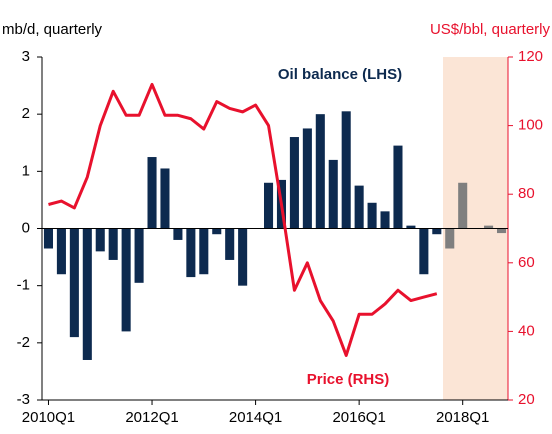 This screenshot has height=434, width=552. I want to click on x-tick-label: 2010Q1, so click(48, 417).